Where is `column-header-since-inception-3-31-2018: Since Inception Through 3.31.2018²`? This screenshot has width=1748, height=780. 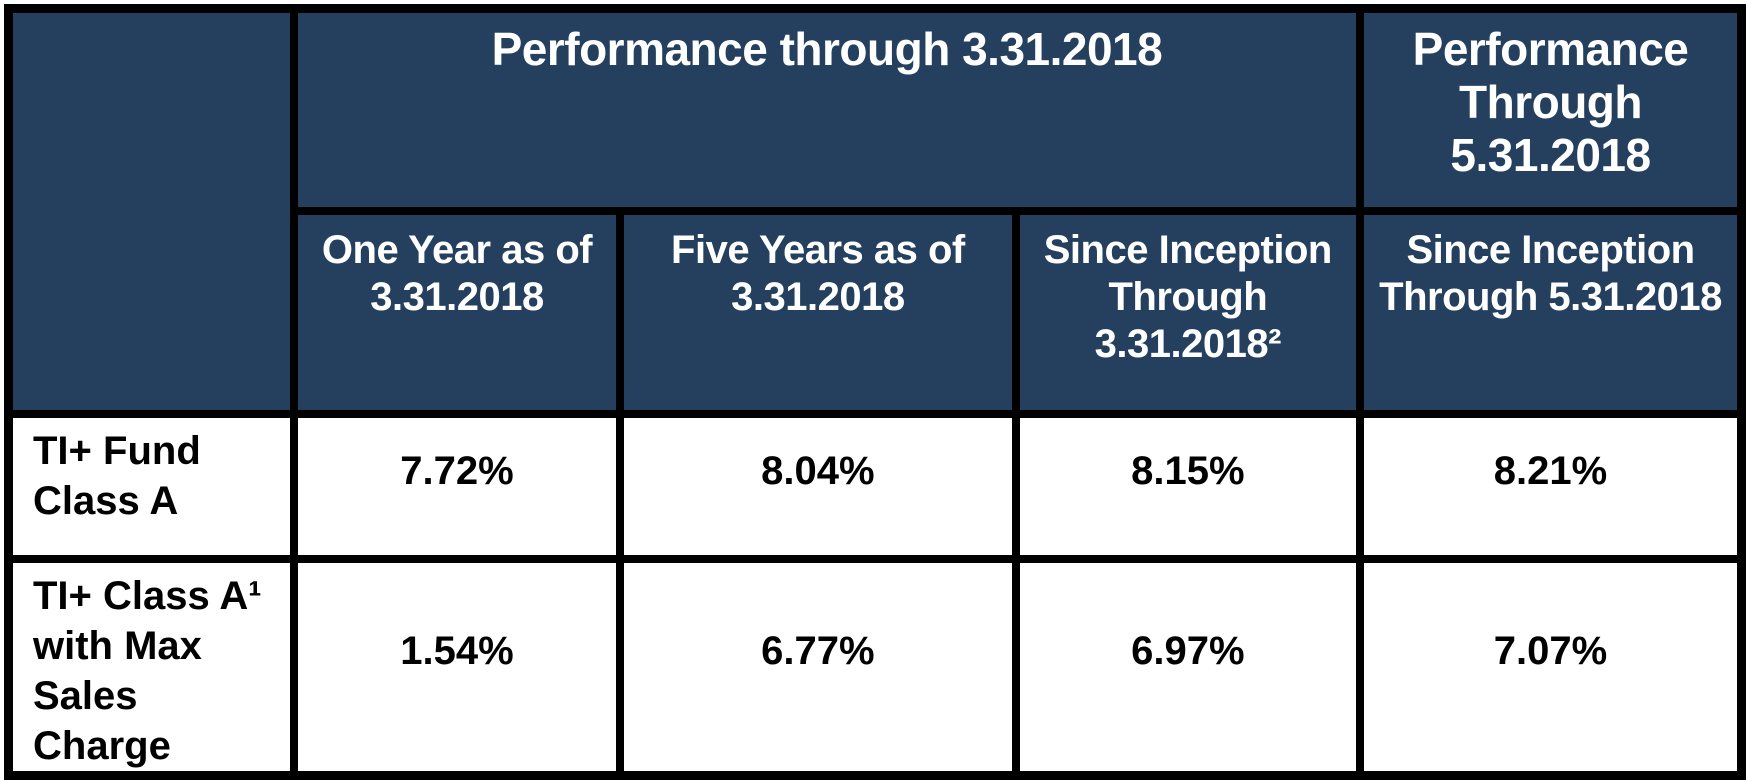
column-header-since-inception-3-31-2018: Since Inception Through 3.31.2018² is located at coordinates (1188, 312).